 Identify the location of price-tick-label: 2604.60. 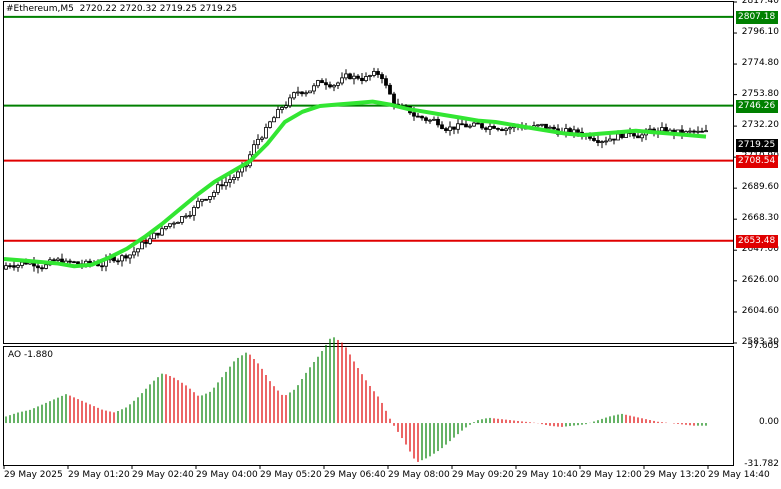
(760, 310).